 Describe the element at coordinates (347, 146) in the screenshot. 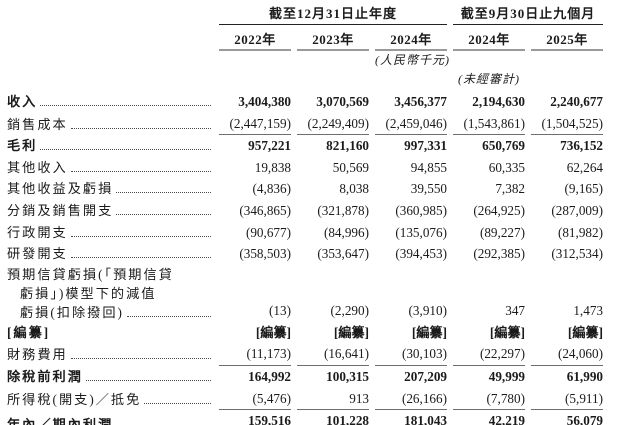

I see `value-cell: 821,160` at that location.